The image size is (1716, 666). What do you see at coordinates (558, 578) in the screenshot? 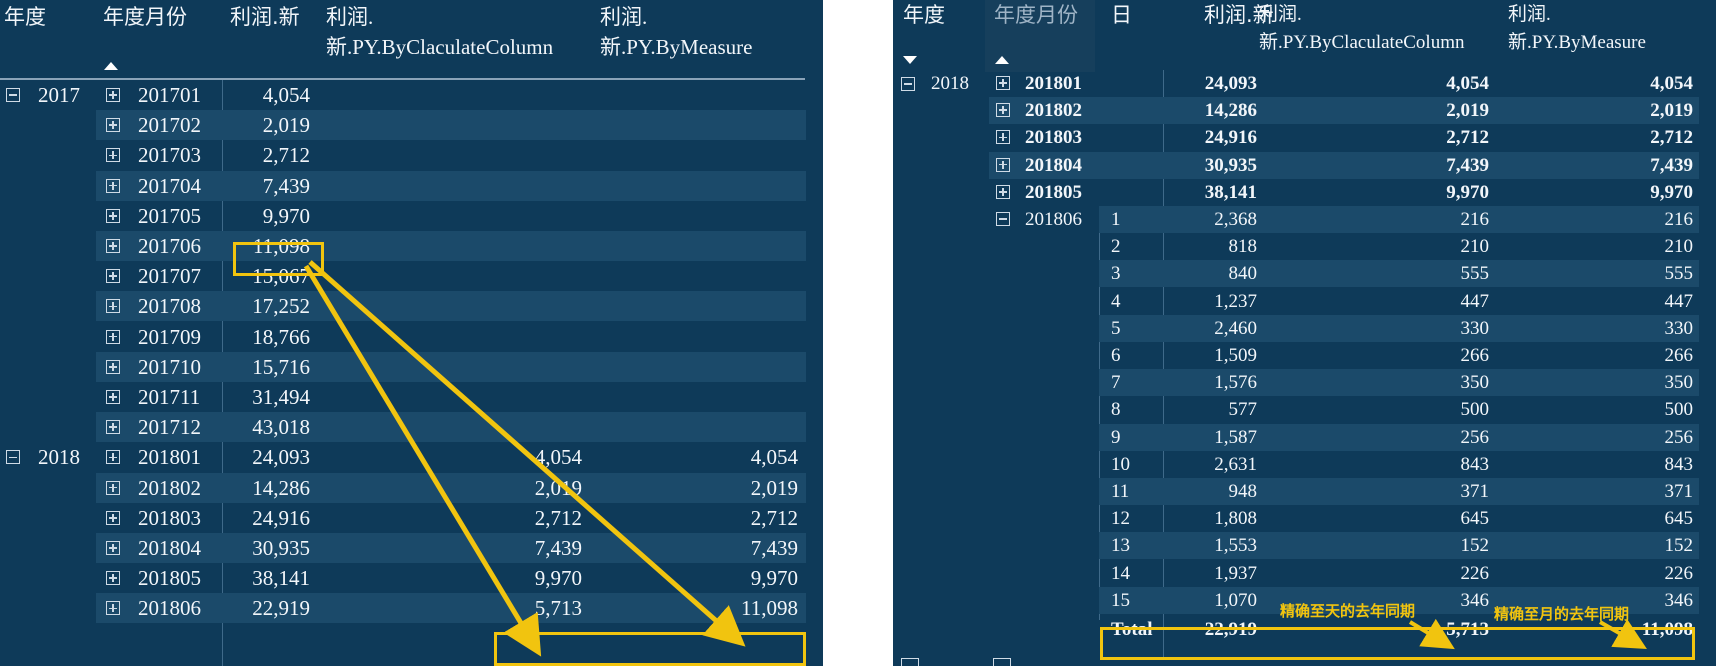
I see `py-column-cell: 9,970` at bounding box center [558, 578].